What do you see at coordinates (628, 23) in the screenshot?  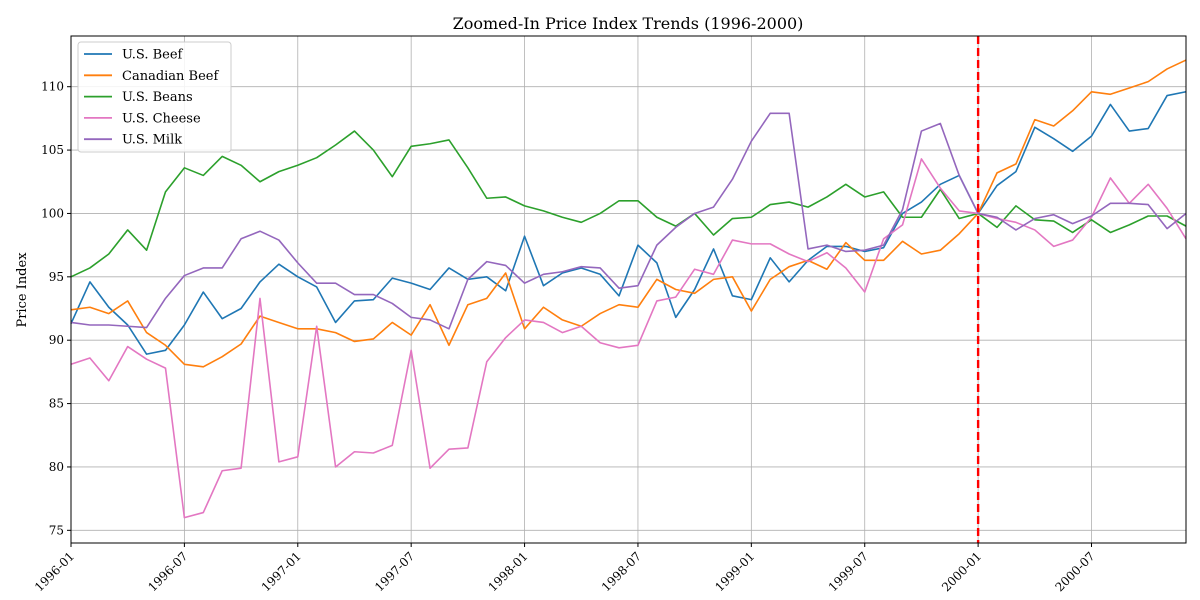 I see `chart-title: Zoomed-In Price Index Trends (1996-2000)` at bounding box center [628, 23].